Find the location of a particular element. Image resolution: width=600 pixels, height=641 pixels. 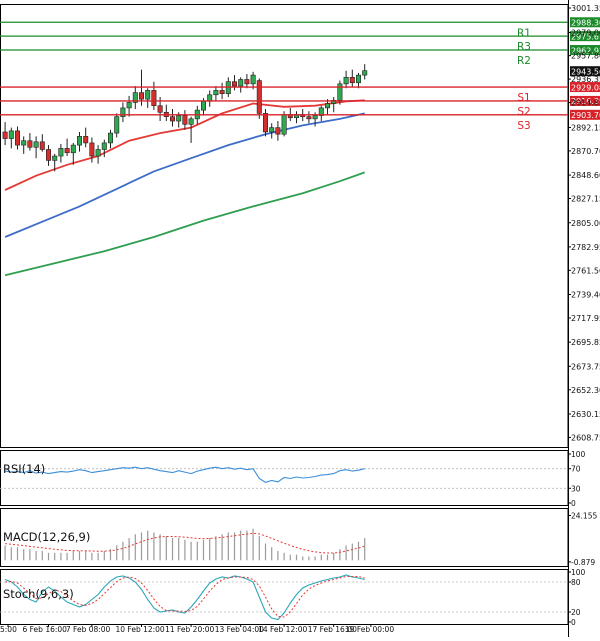

panel-tick-label: 24.155 is located at coordinates (584, 515).